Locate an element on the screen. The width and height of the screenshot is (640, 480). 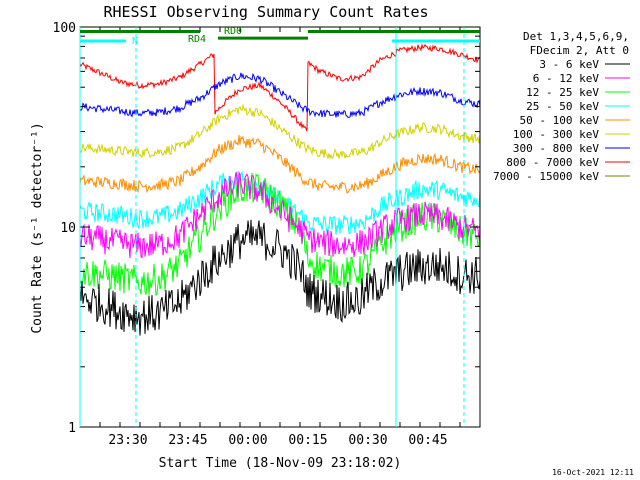
series-line-50-100-kev-kev is located at coordinates (280, 164).